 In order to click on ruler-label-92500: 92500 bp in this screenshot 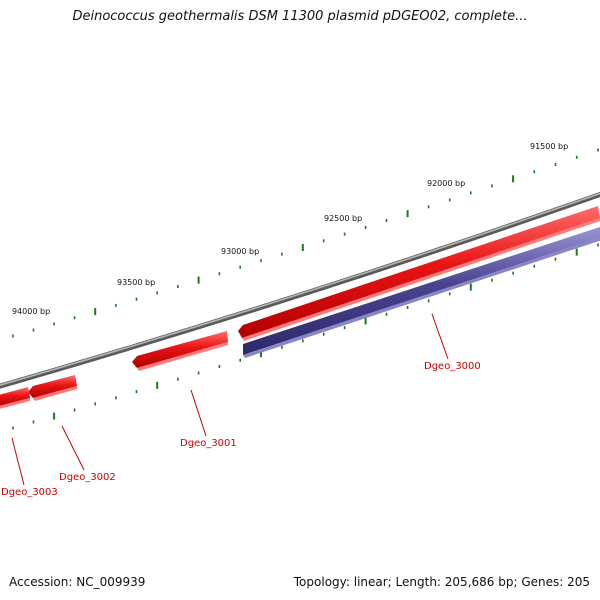, I will do `click(343, 218)`.